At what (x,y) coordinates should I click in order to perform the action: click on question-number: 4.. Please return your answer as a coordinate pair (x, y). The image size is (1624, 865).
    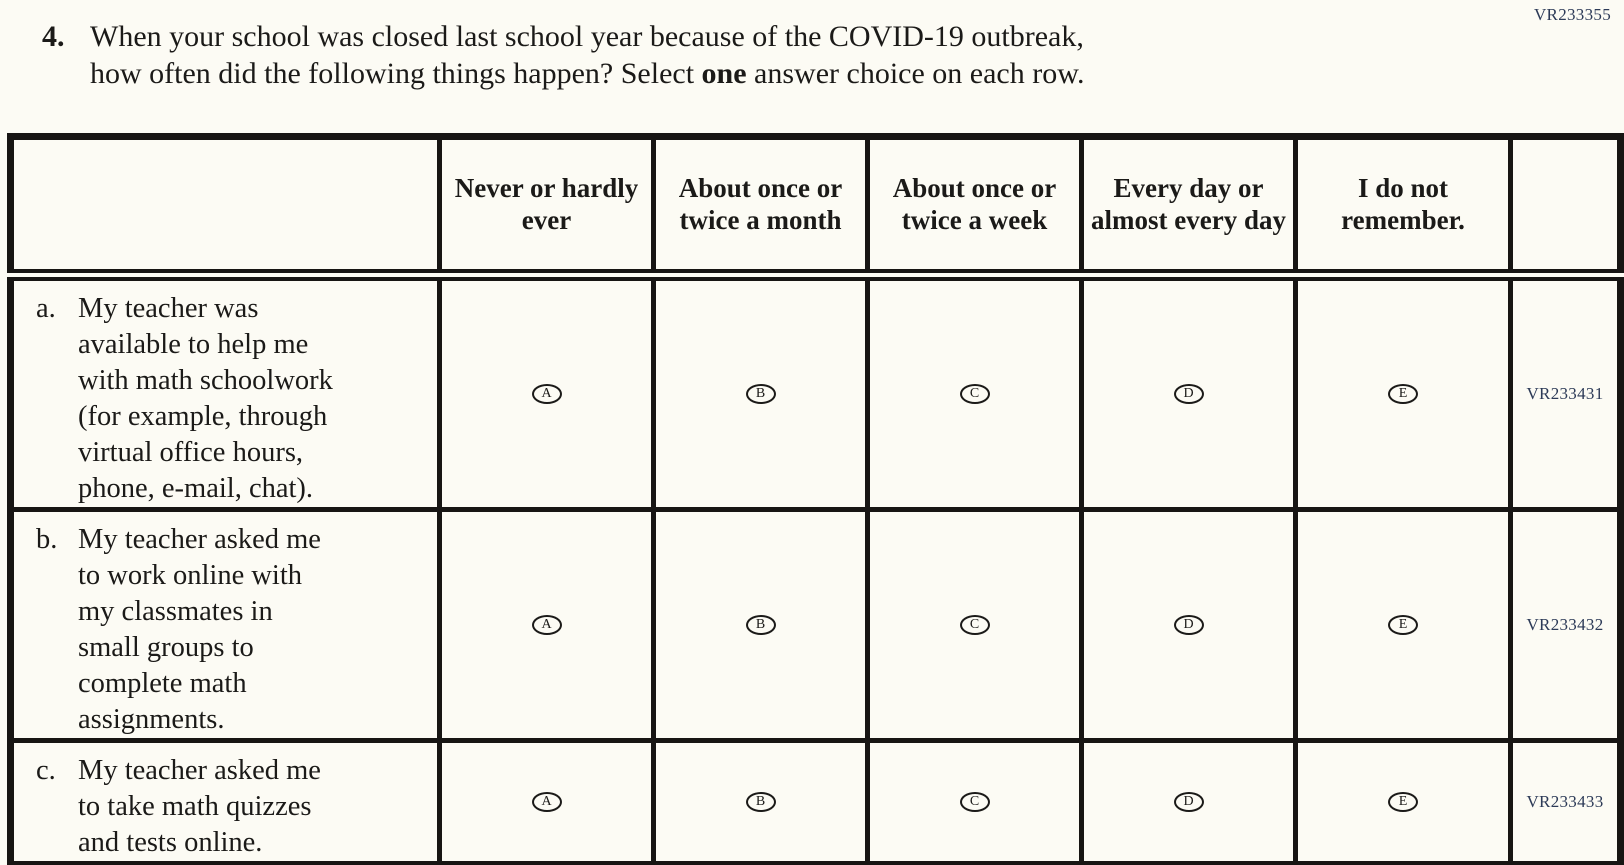
    Looking at the image, I should click on (53, 36).